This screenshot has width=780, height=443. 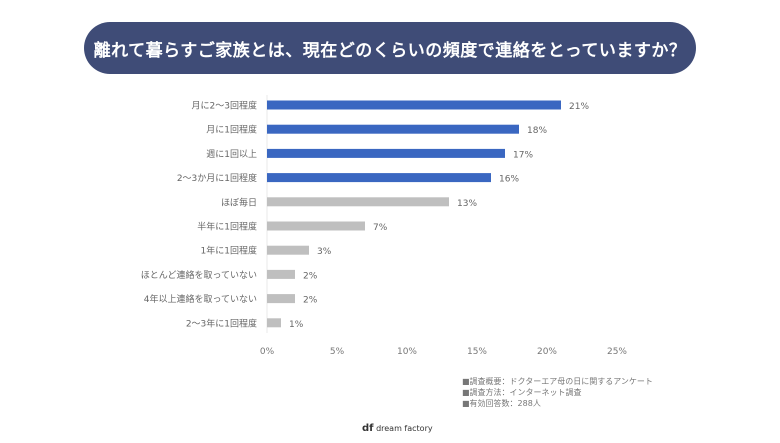 What do you see at coordinates (557, 381) in the screenshot?
I see `note-overview: ■調査概要：ドクターエア母の日に関するアンケート` at bounding box center [557, 381].